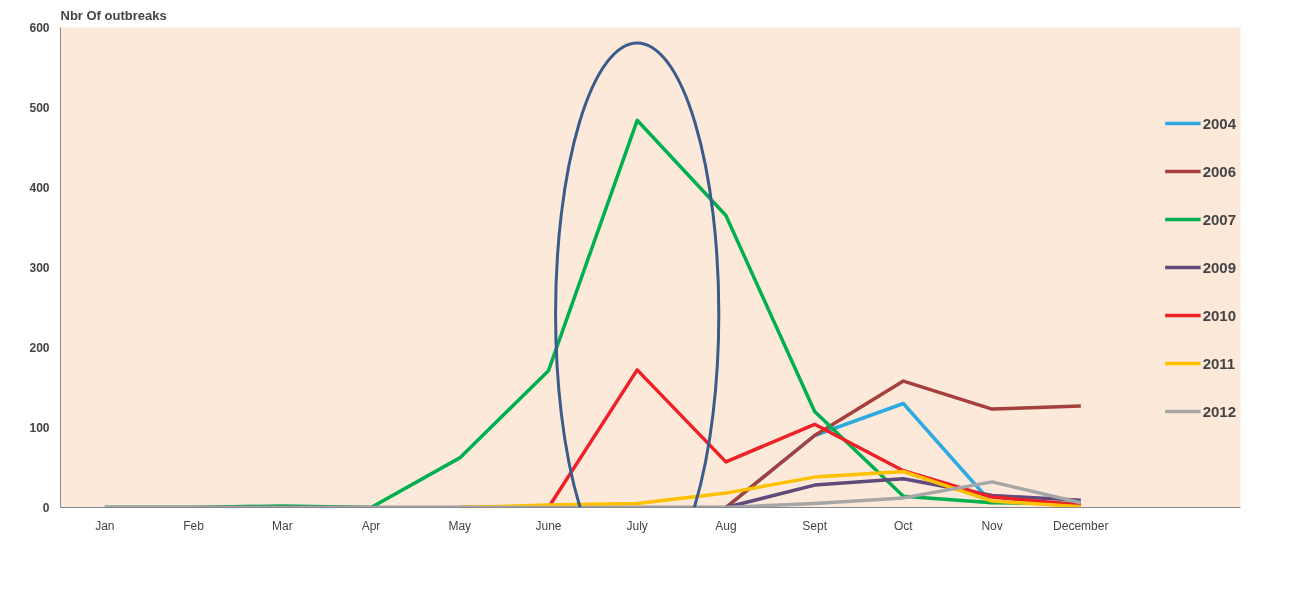  I want to click on x-tick-label: December, so click(1081, 525).